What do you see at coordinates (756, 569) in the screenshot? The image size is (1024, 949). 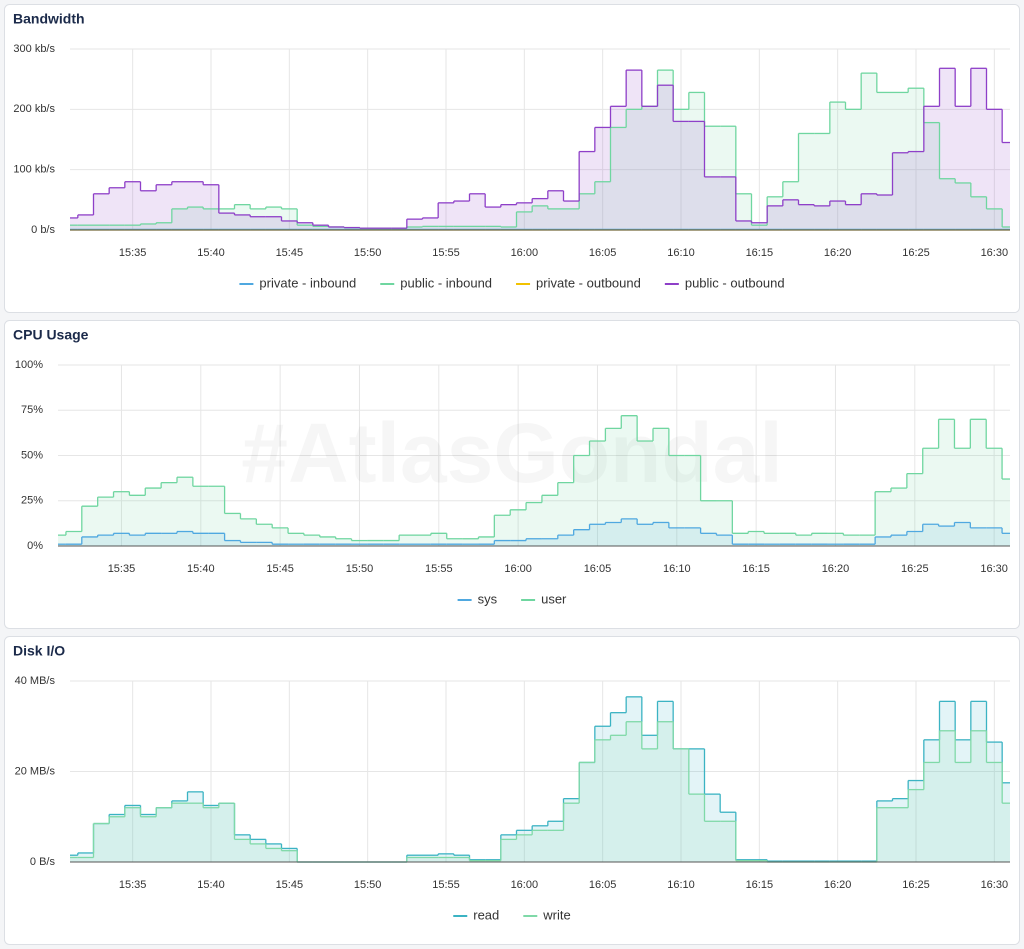 I see `x-tick-label: 16:15` at bounding box center [756, 569].